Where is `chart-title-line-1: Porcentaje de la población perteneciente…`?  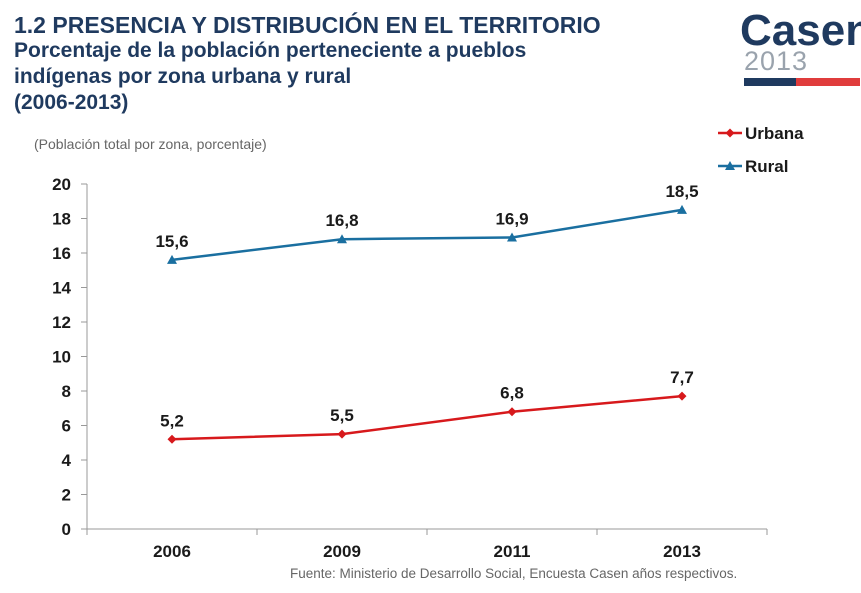
chart-title-line-1: Porcentaje de la población perteneciente… is located at coordinates (270, 50).